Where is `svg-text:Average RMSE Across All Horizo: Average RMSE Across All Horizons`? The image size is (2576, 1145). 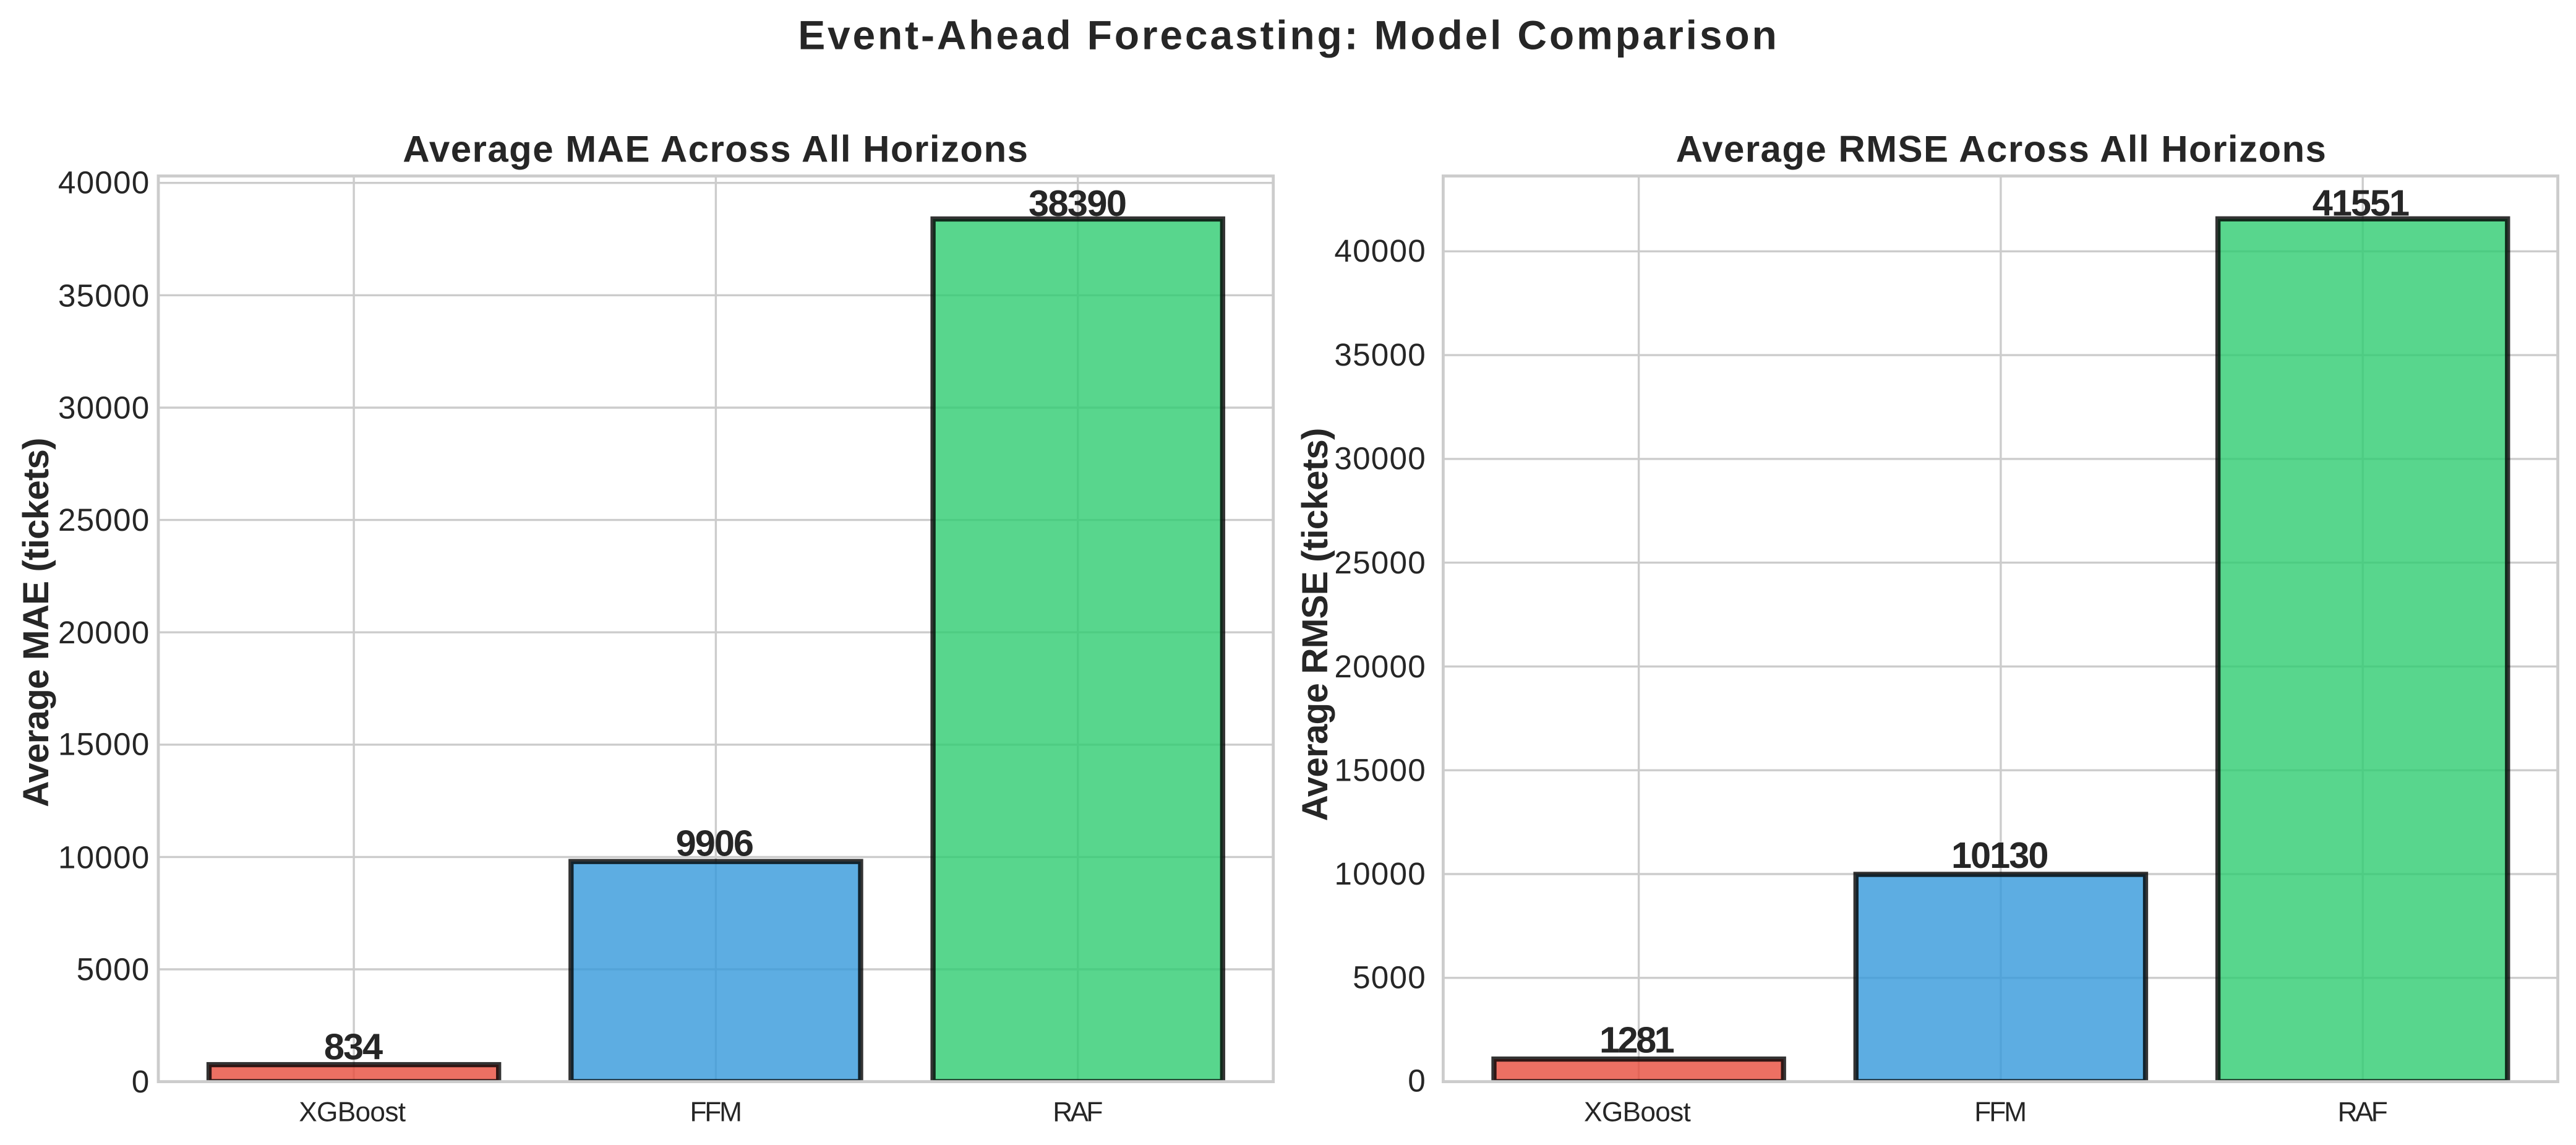
svg-text:Average RMSE Across All Horizo: Average RMSE Across All Horizons is located at coordinates (2001, 149).